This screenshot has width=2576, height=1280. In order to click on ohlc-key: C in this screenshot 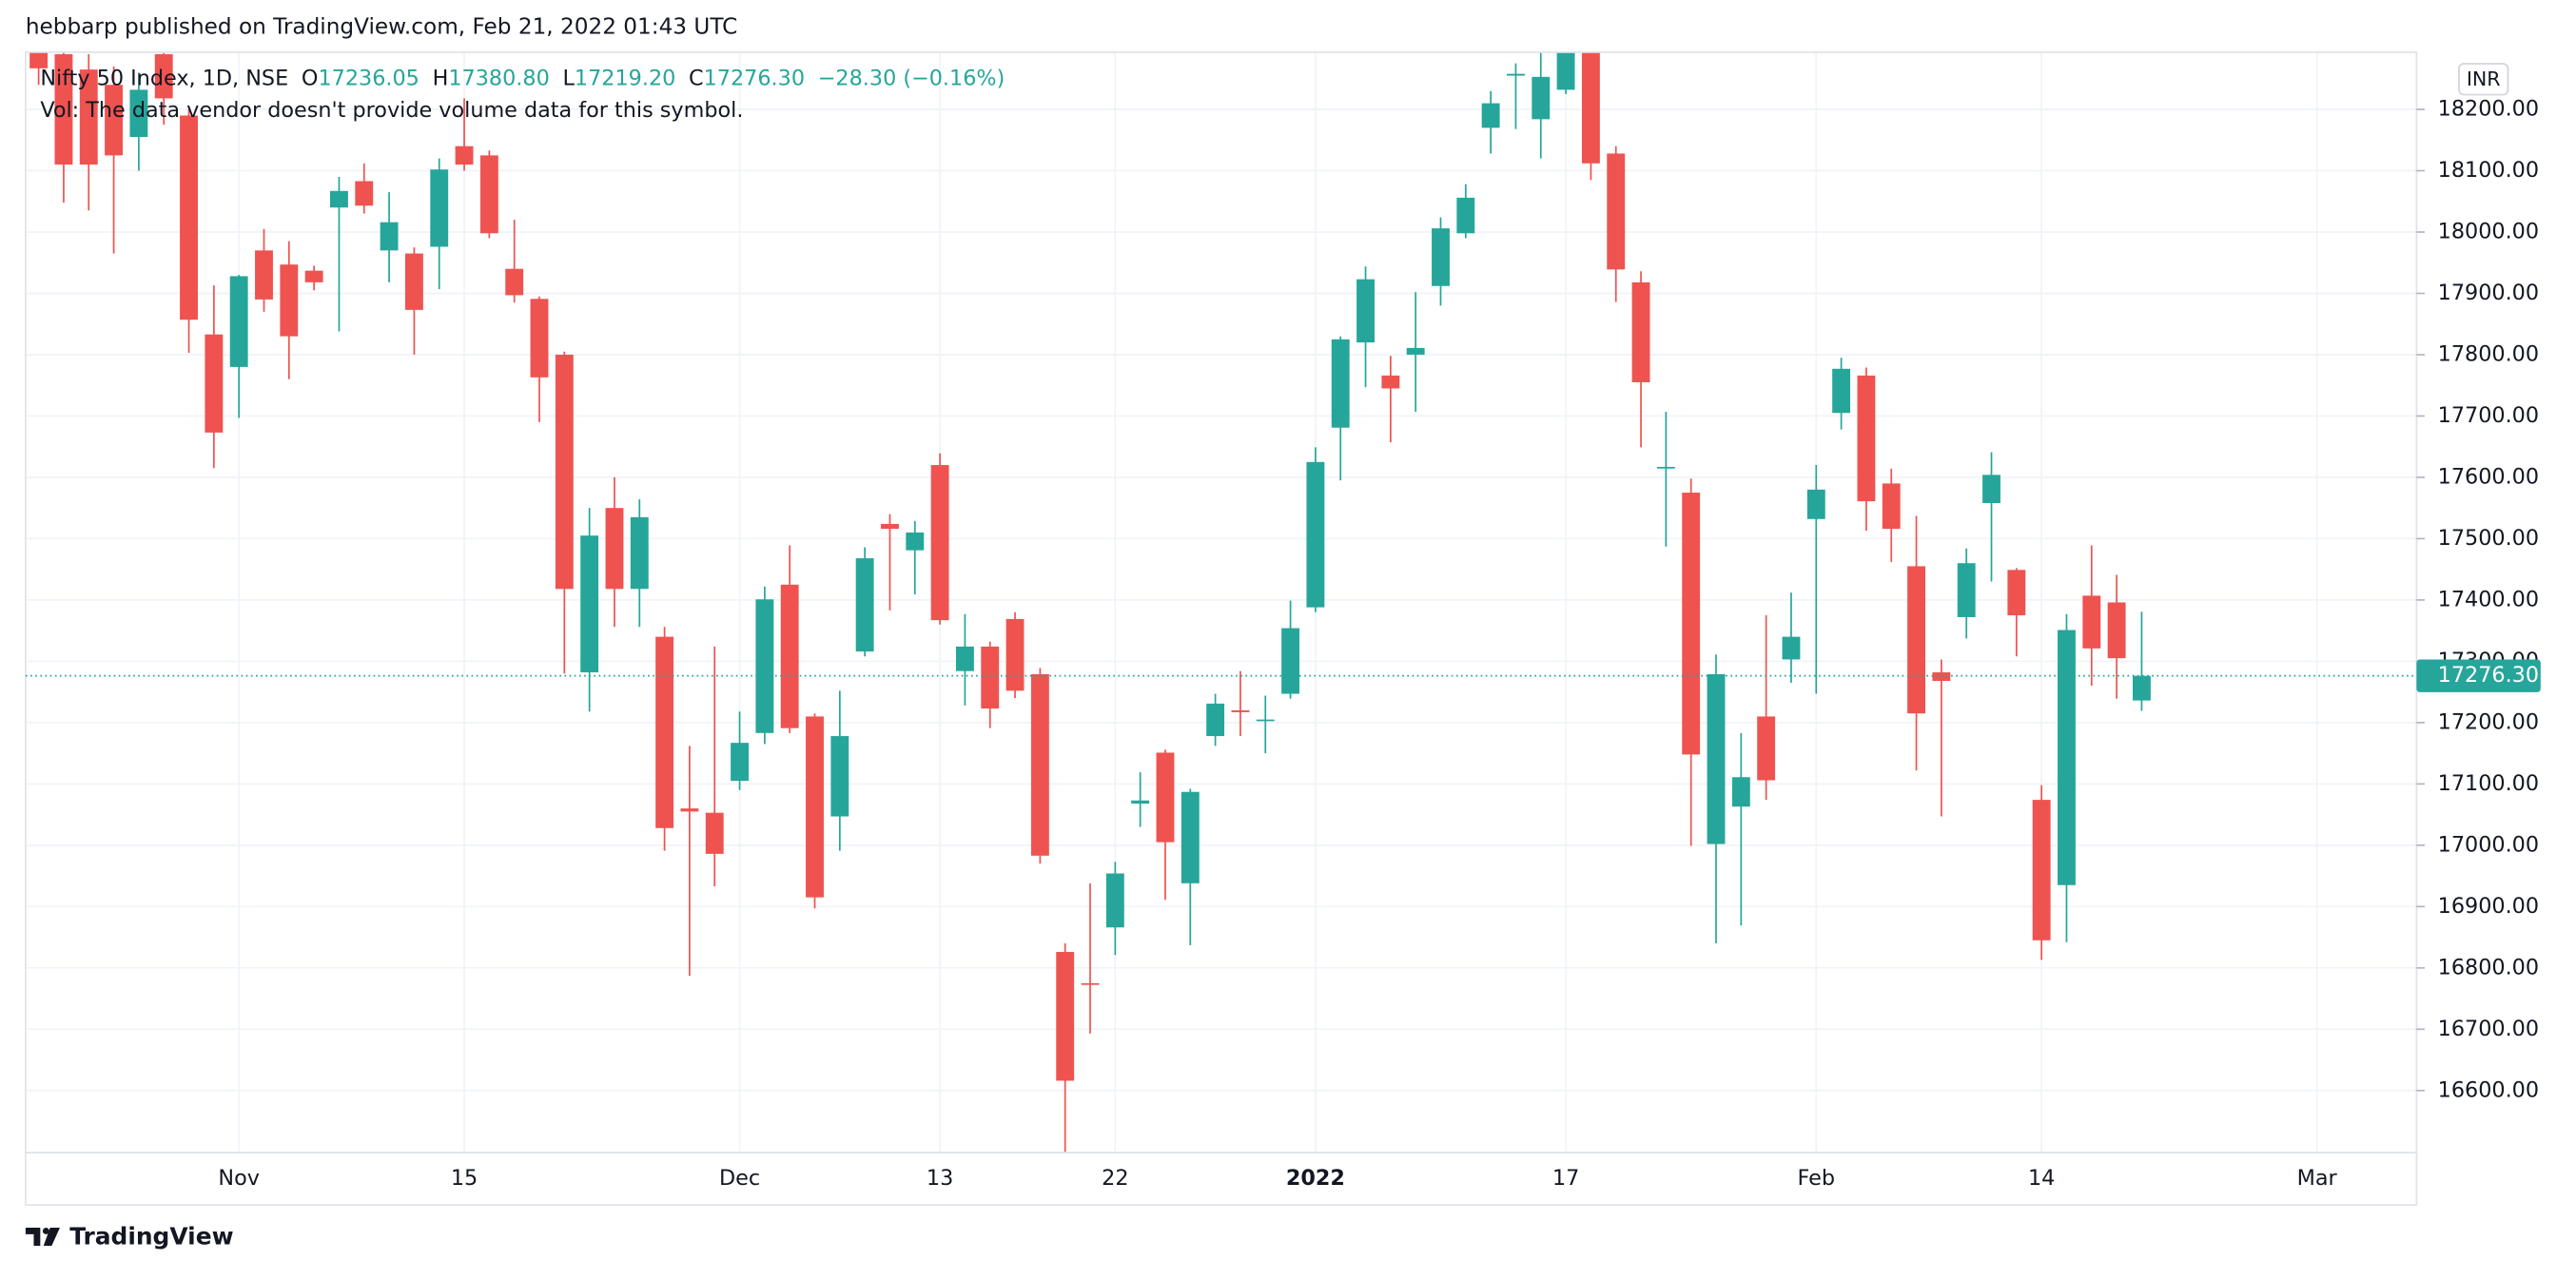, I will do `click(696, 78)`.